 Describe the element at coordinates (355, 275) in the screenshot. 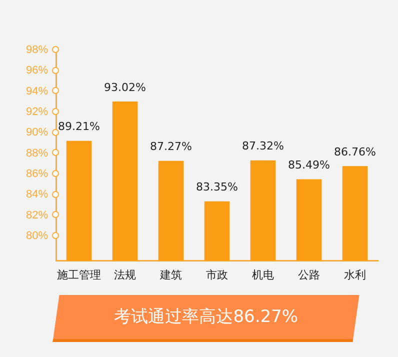

I see `x-tick-label: 水利` at that location.